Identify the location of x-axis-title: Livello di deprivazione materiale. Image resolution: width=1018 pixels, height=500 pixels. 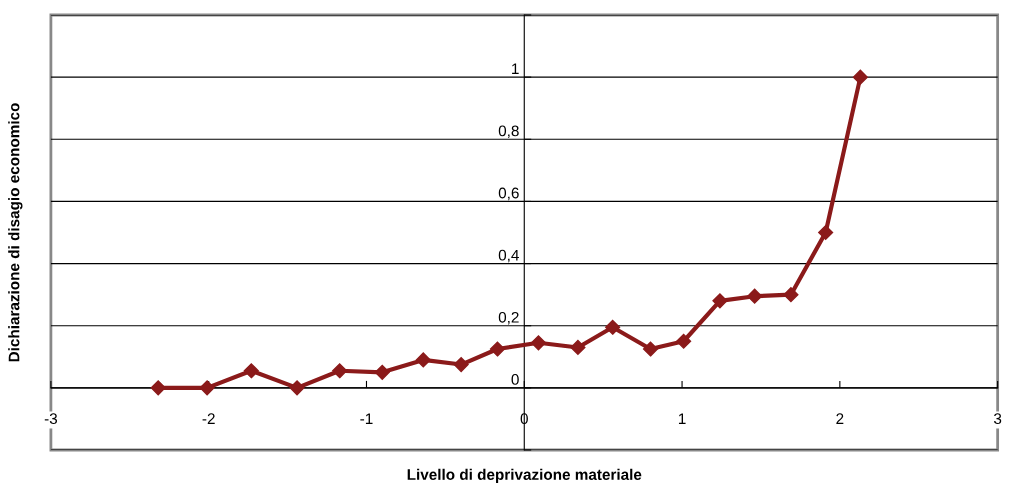
(524, 476).